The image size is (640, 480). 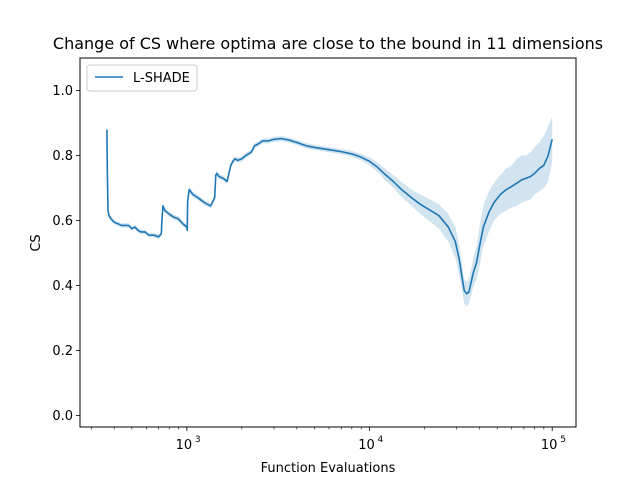 I want to click on x-axis-label: Function Evaluations, so click(x=328, y=468).